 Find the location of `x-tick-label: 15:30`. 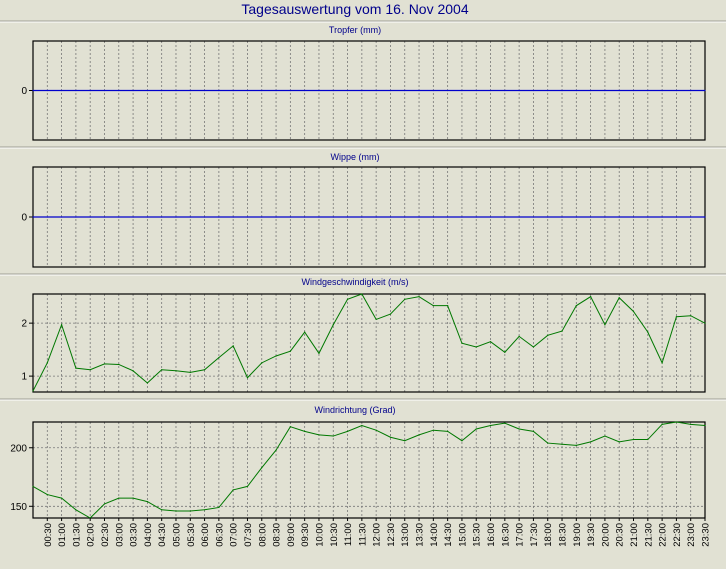

x-tick-label: 15:30 is located at coordinates (477, 535).